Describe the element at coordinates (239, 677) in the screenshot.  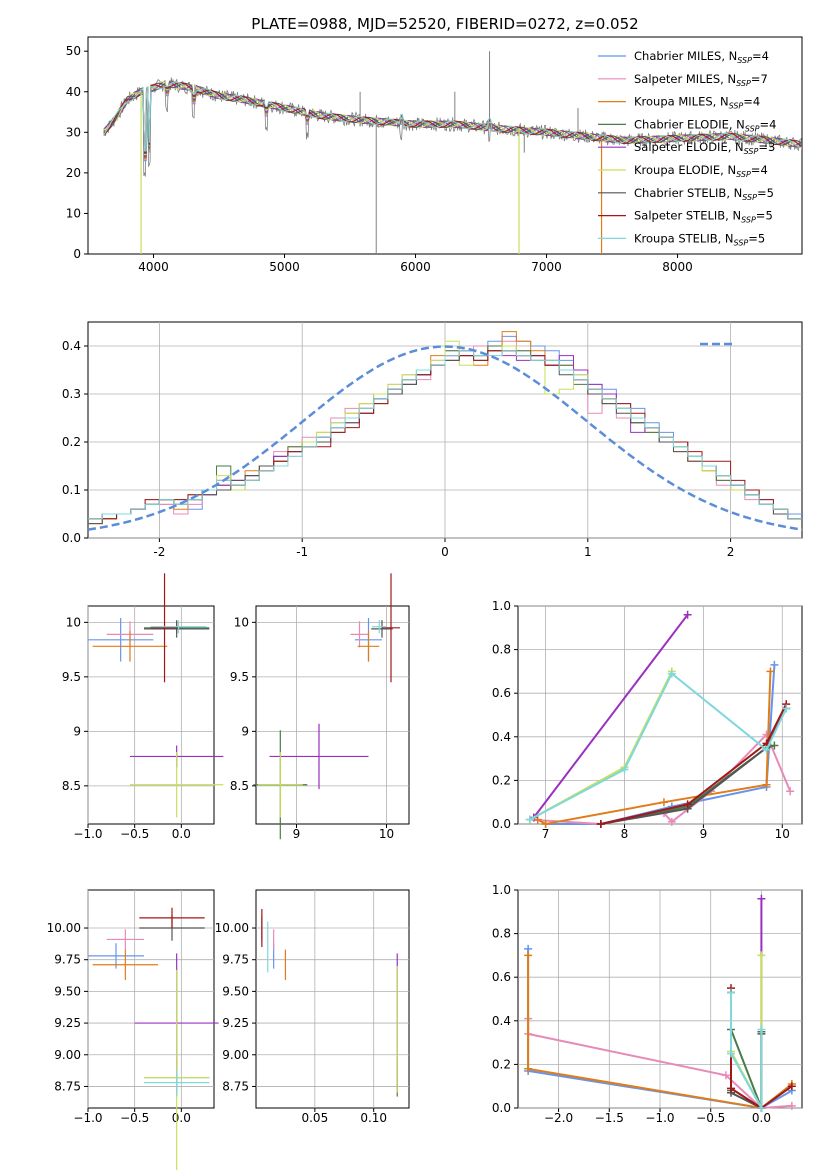
I see `age_vs_mass-ytick-label: 9.5` at that location.